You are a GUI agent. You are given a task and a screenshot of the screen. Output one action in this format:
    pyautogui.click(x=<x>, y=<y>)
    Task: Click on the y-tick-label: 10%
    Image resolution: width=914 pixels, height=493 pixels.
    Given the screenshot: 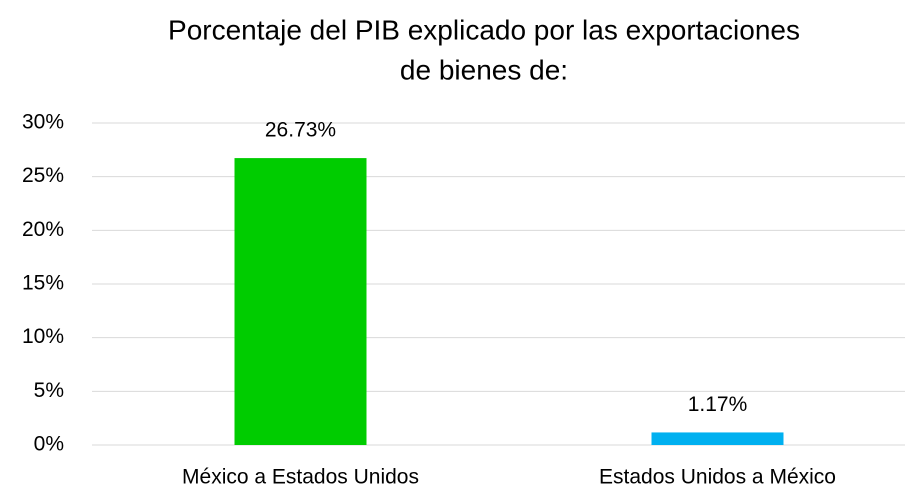 What is the action you would take?
    pyautogui.click(x=43, y=336)
    